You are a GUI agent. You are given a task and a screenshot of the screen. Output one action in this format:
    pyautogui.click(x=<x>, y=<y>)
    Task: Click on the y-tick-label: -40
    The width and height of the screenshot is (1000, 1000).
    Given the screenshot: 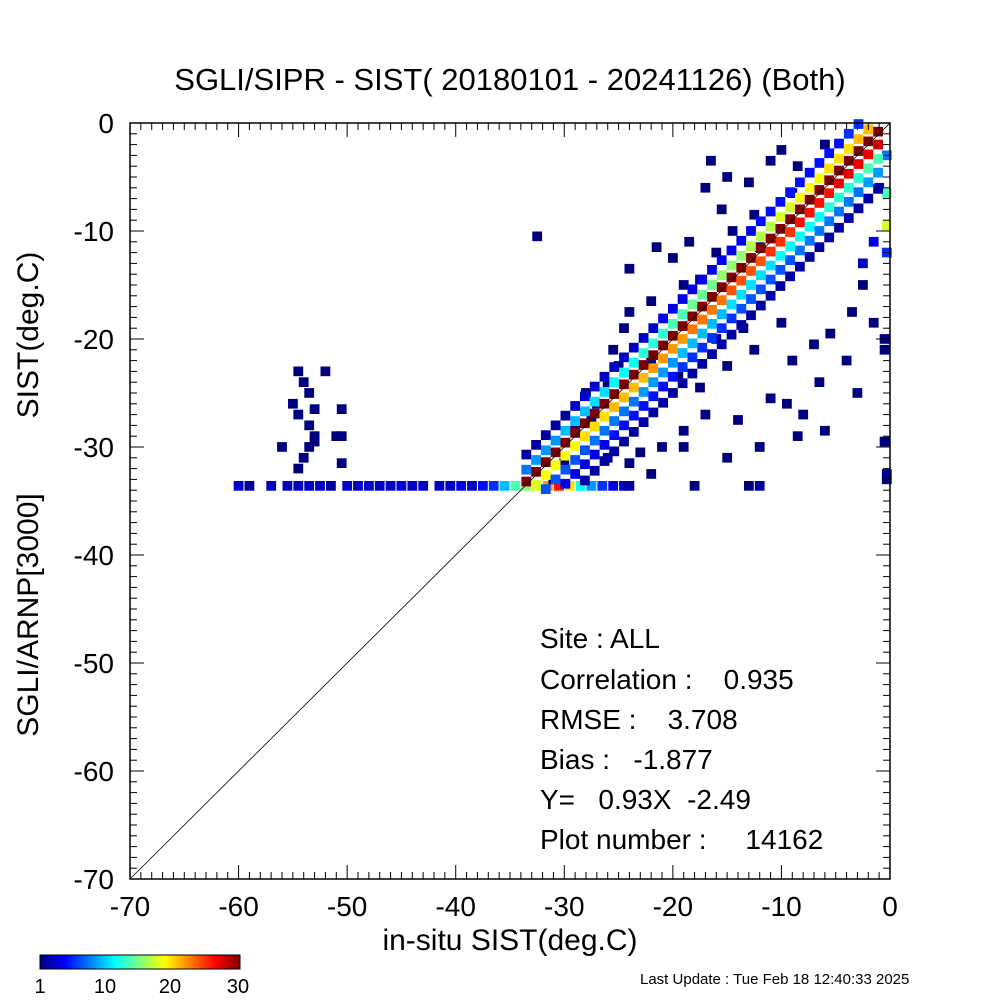 What is the action you would take?
    pyautogui.click(x=94, y=555)
    